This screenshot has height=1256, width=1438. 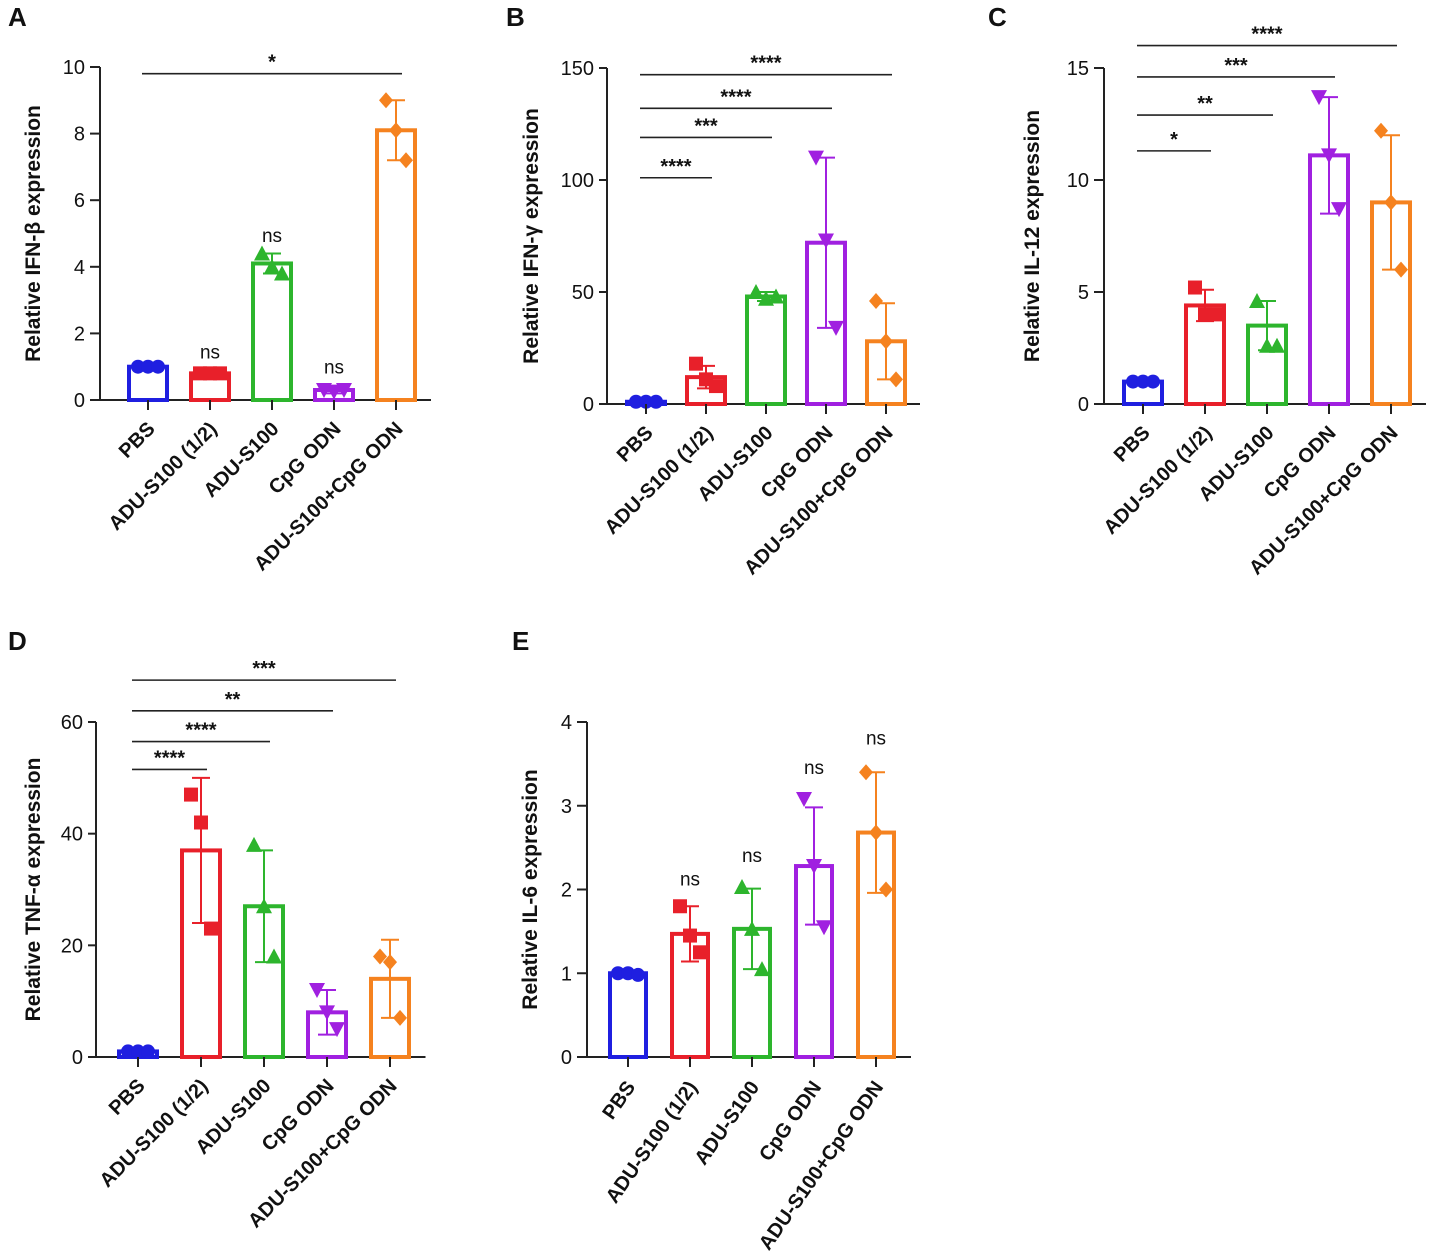 I want to click on significance-stars-c: *, so click(x=1174, y=140).